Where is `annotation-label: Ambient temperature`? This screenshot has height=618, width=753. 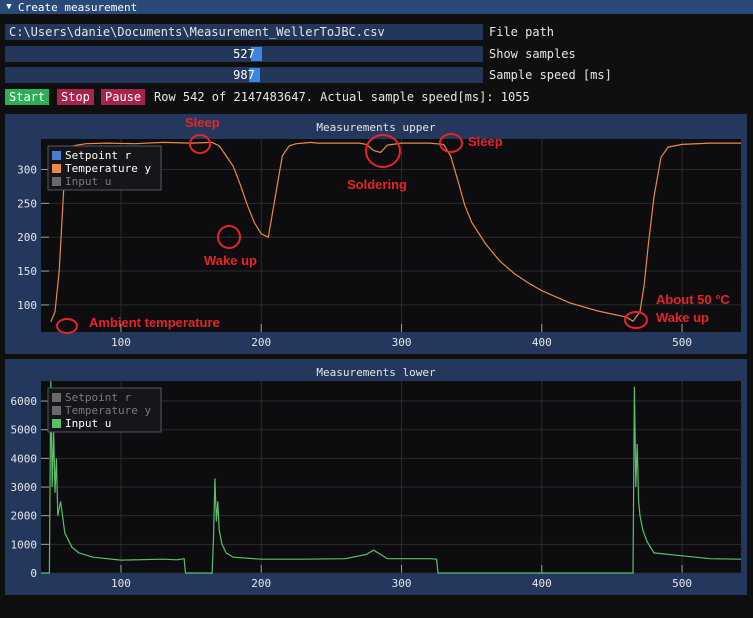 annotation-label: Ambient temperature is located at coordinates (154, 322).